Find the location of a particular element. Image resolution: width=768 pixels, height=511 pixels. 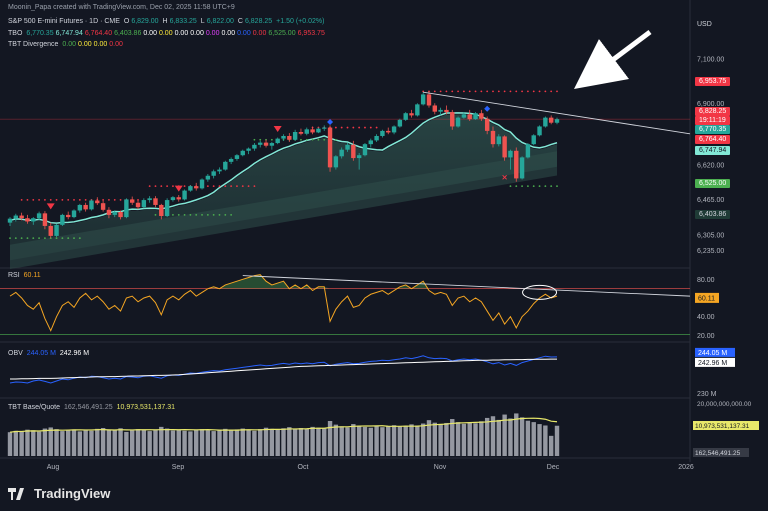

divergence-value: 0.00 is located at coordinates (85, 44).